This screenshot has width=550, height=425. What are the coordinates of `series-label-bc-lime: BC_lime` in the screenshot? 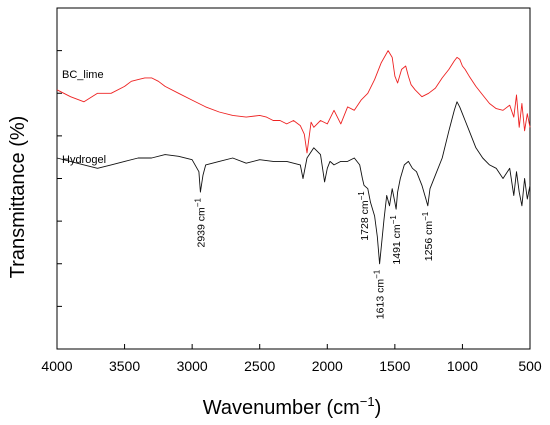 It's located at (83, 75).